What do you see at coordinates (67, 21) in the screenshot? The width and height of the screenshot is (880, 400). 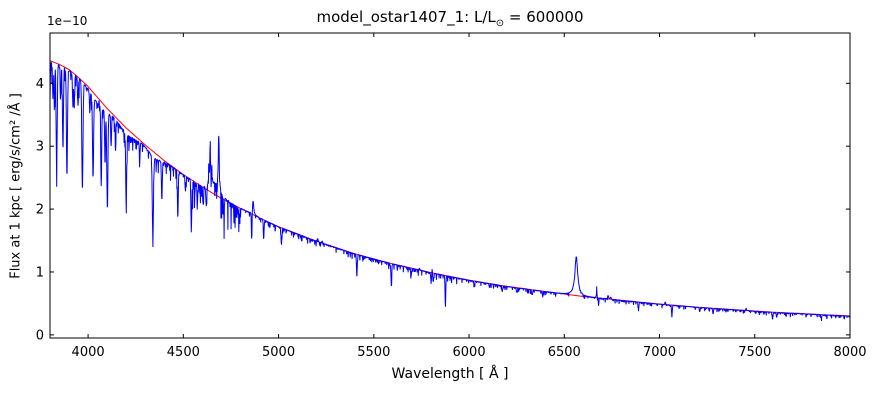 I see `y-axis-offset-label: 1e−10` at bounding box center [67, 21].